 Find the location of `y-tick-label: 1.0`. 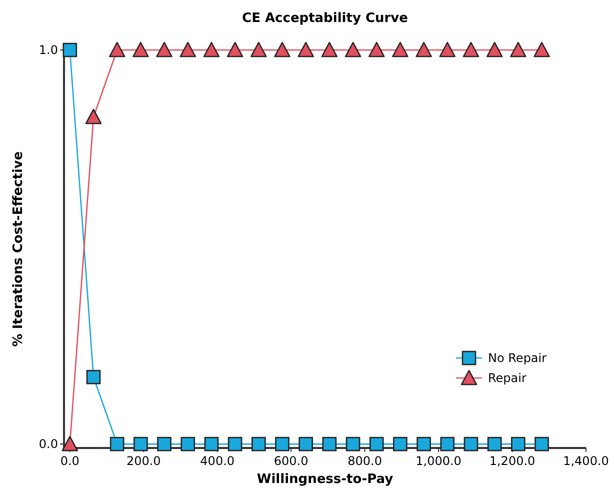

y-tick-label: 1.0 is located at coordinates (48, 50).